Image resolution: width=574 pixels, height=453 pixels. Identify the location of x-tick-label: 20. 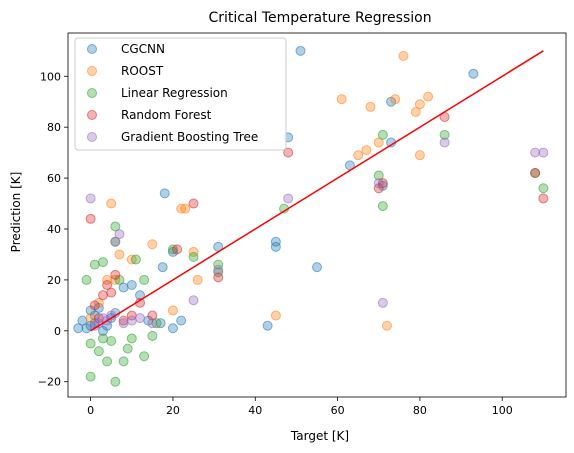
(173, 410).